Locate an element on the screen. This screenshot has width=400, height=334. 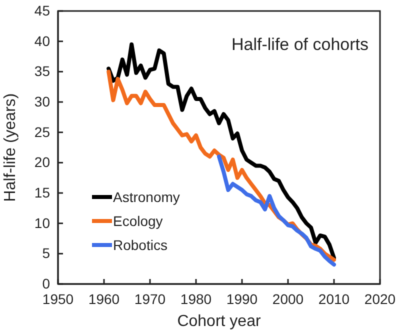
x-tick-label: 2010 is located at coordinates (334, 298).